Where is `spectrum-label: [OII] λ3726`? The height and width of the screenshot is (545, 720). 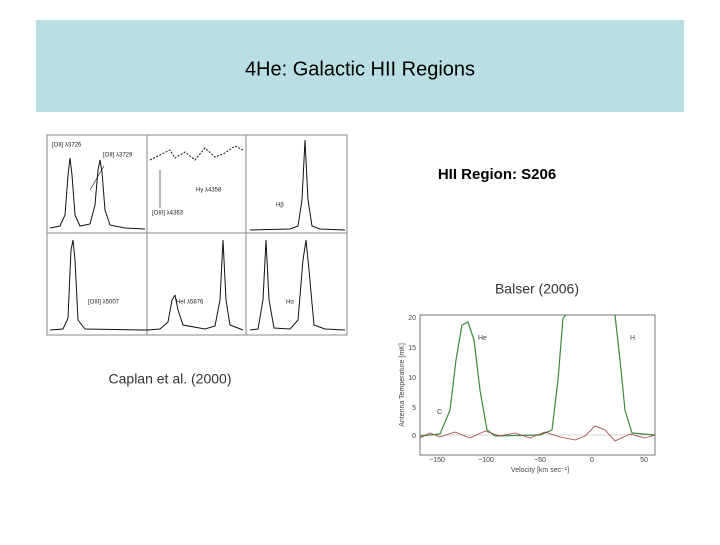 spectrum-label: [OII] λ3726 is located at coordinates (67, 146).